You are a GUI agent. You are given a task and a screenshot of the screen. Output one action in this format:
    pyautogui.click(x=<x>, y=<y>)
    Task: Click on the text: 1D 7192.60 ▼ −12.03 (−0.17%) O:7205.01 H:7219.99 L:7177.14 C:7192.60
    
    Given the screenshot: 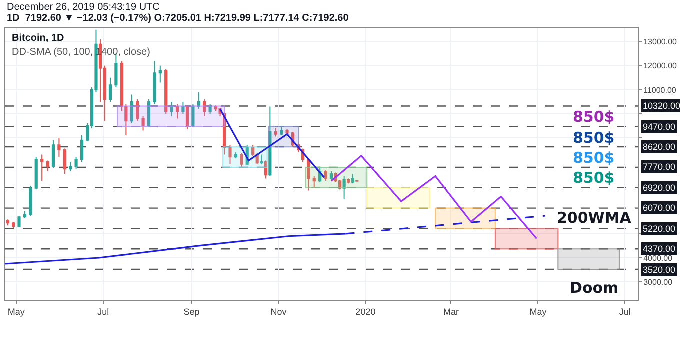 What is the action you would take?
    pyautogui.click(x=178, y=18)
    